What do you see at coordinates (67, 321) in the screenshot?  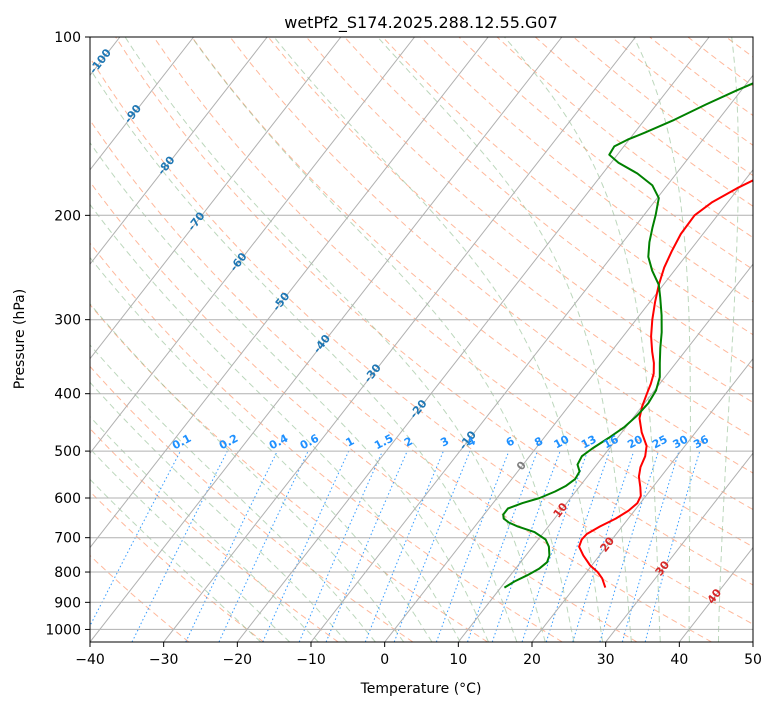 I see `y-tick-label: 300` at bounding box center [67, 321].